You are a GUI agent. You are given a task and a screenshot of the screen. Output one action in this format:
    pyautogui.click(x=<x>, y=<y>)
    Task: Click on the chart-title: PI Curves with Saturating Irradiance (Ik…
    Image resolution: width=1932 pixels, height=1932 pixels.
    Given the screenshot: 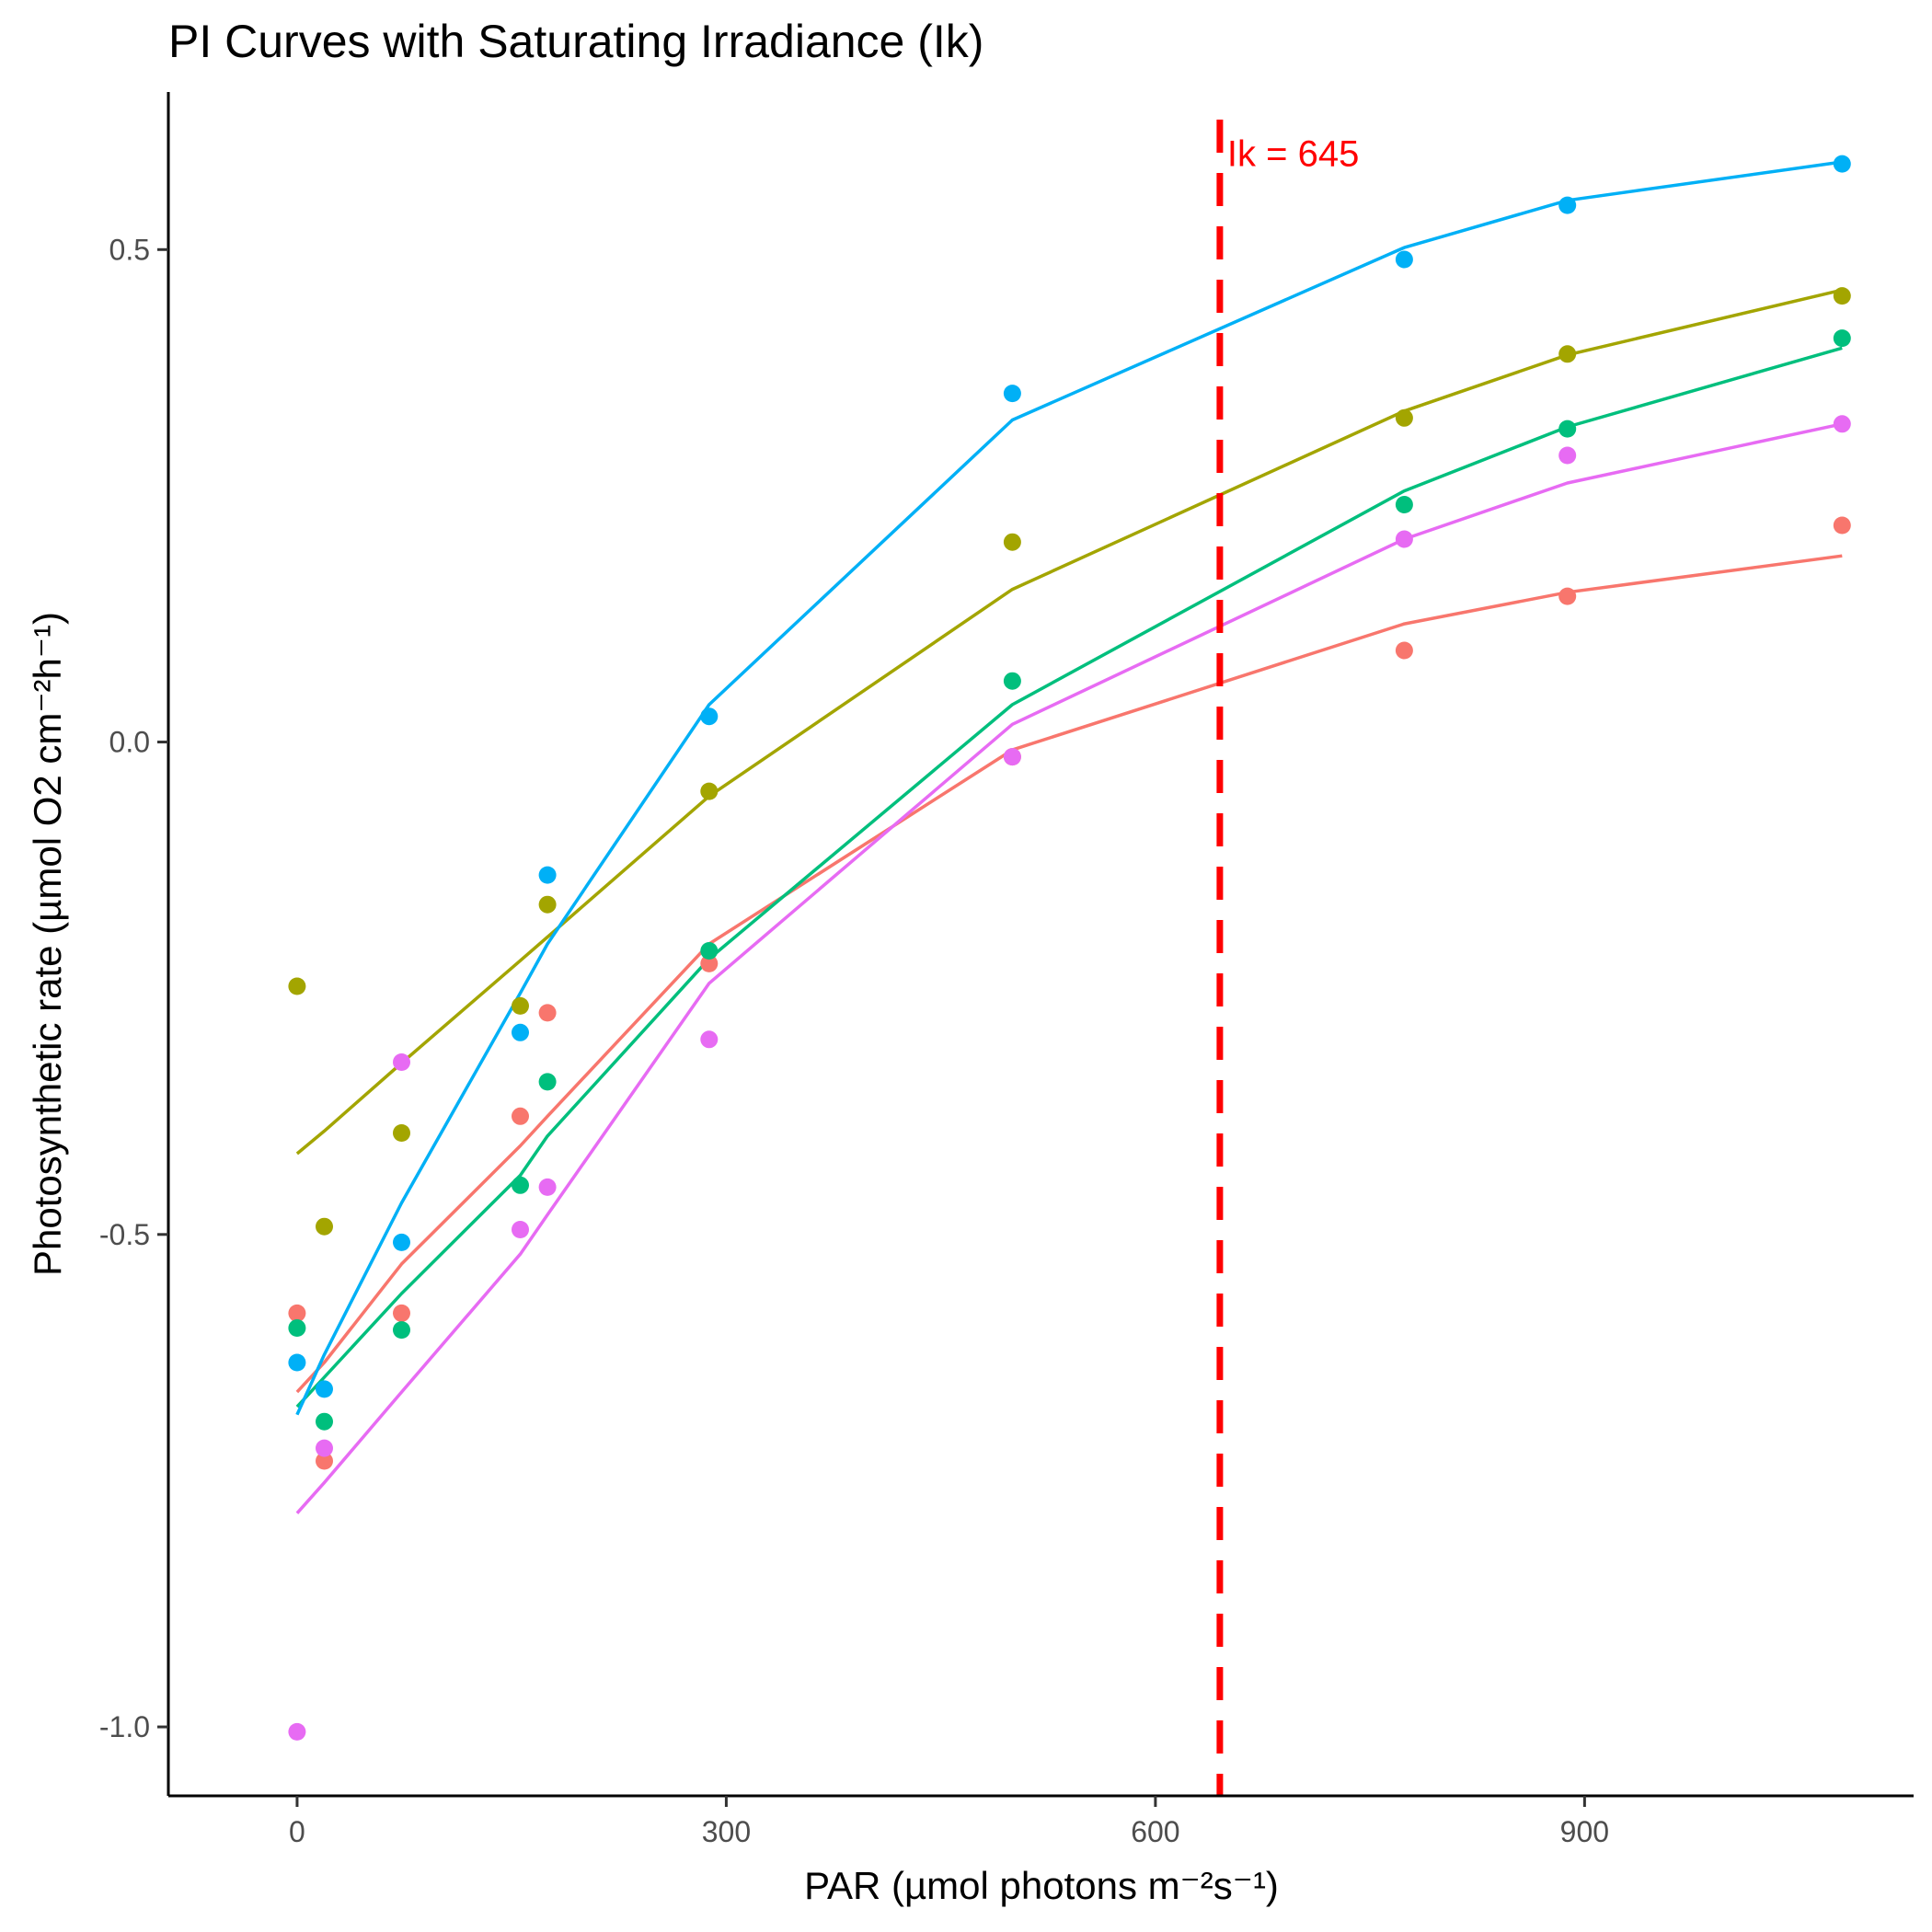 What is the action you would take?
    pyautogui.click(x=575, y=41)
    